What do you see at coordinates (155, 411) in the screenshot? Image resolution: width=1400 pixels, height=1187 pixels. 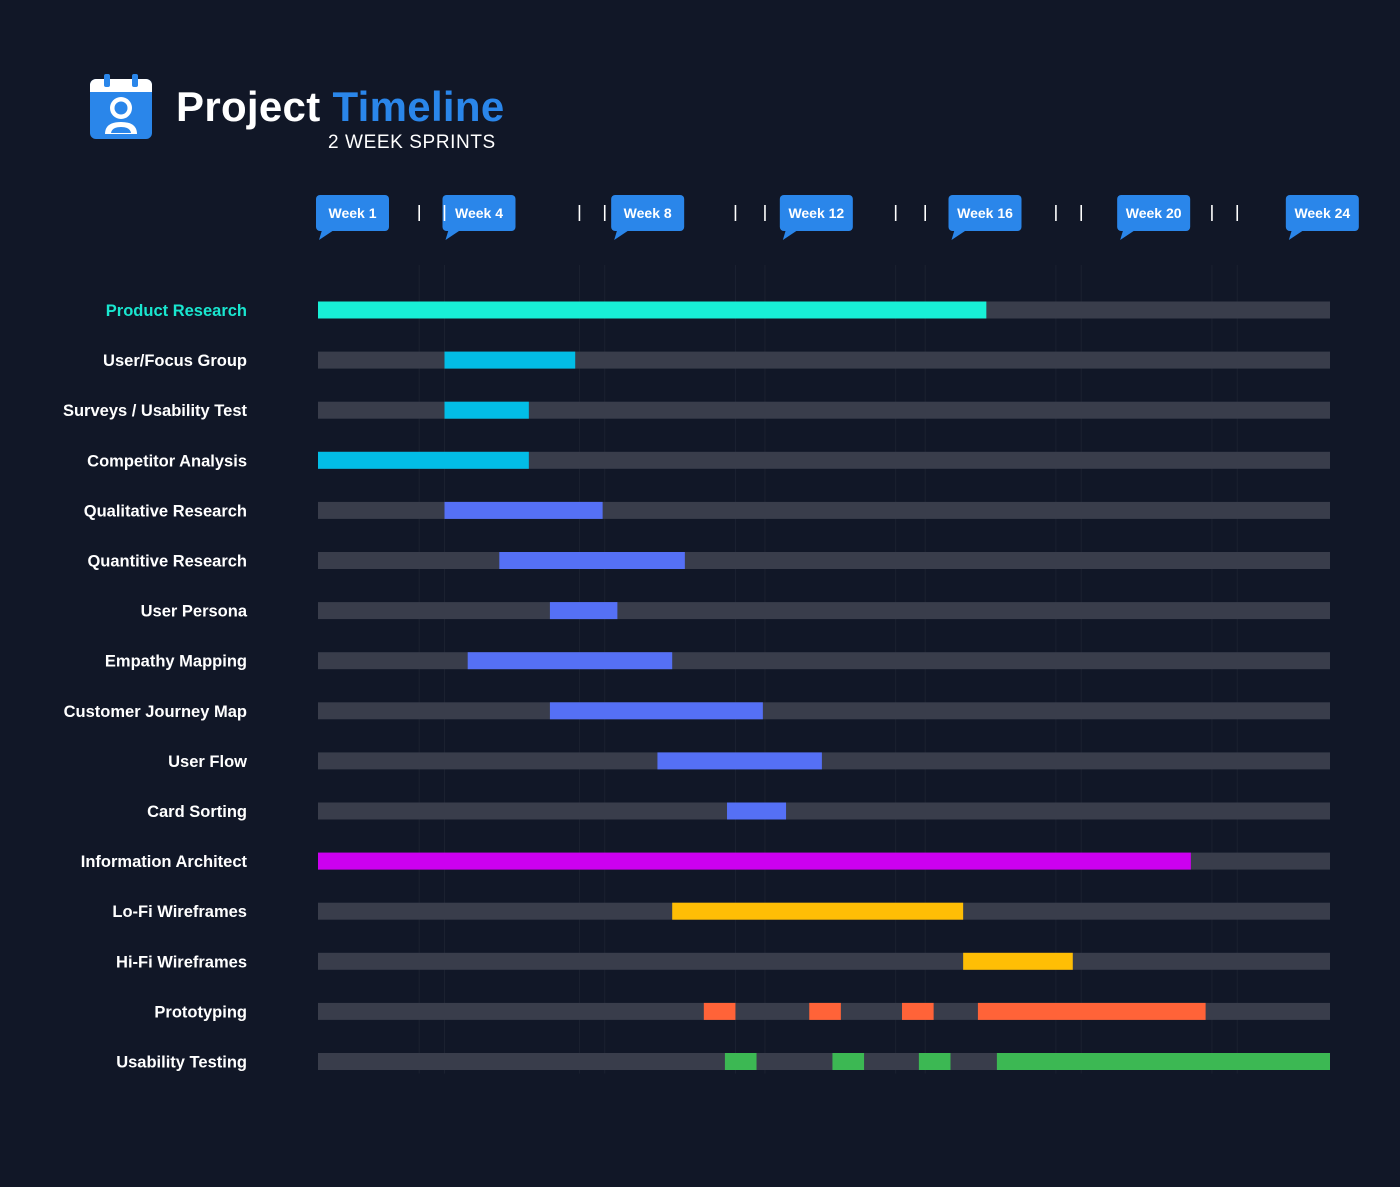 I see `task-label: Surveys / Usability Test` at bounding box center [155, 411].